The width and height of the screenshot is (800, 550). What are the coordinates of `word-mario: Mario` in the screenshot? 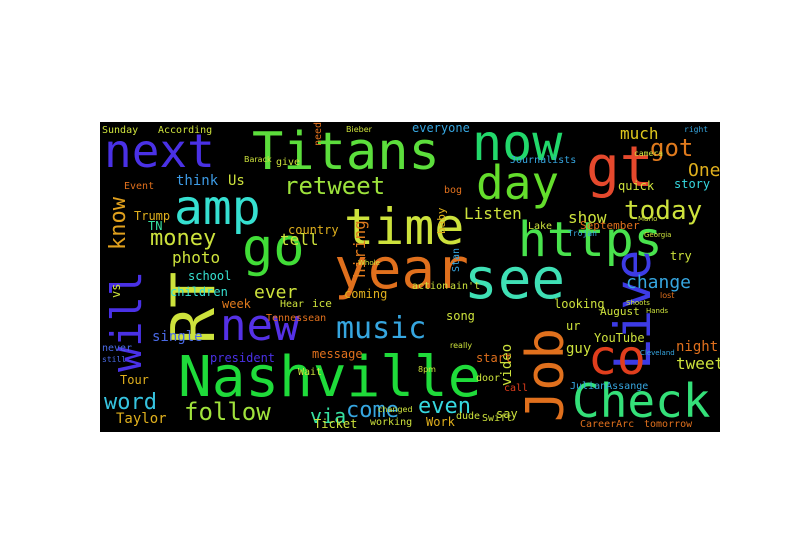 It's located at (648, 219).